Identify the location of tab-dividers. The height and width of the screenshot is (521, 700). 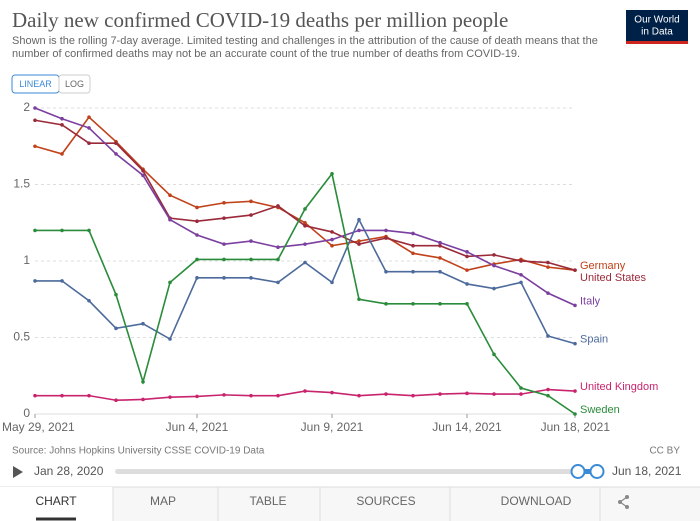
(356, 504).